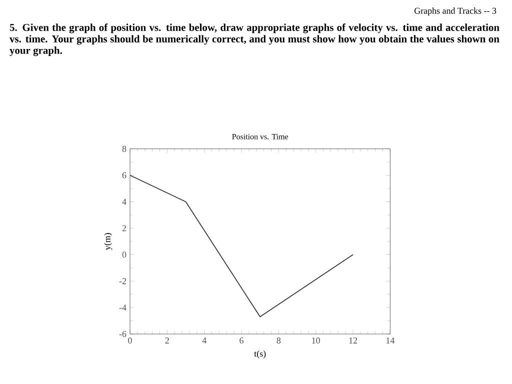 Image resolution: width=512 pixels, height=384 pixels. What do you see at coordinates (455, 12) in the screenshot?
I see `text: Graphs and Tracks -- 3` at bounding box center [455, 12].